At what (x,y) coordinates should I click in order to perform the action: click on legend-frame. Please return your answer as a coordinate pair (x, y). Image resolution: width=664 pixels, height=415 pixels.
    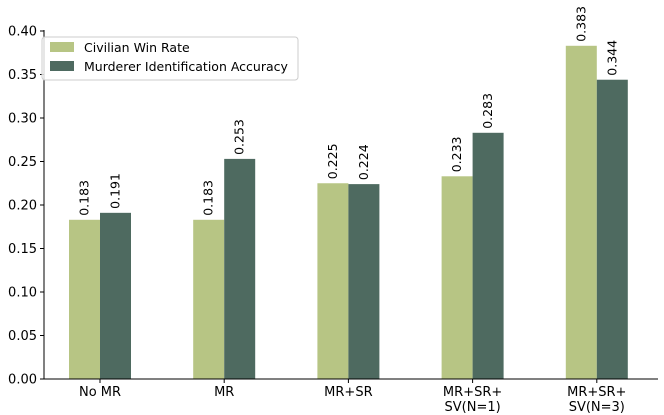
    Looking at the image, I should click on (170, 58).